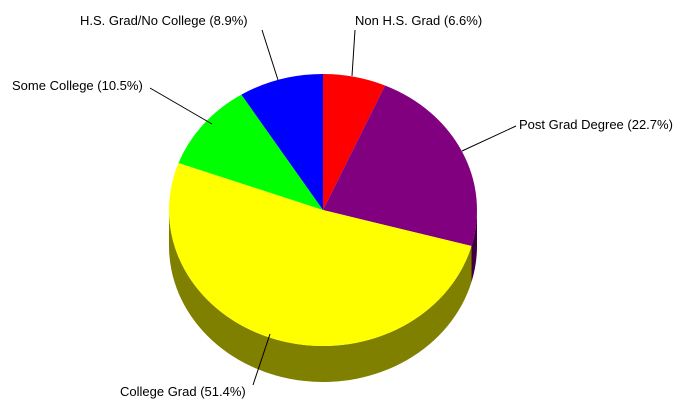 The image size is (686, 407). I want to click on leader-line-college-grad, so click(261, 359).